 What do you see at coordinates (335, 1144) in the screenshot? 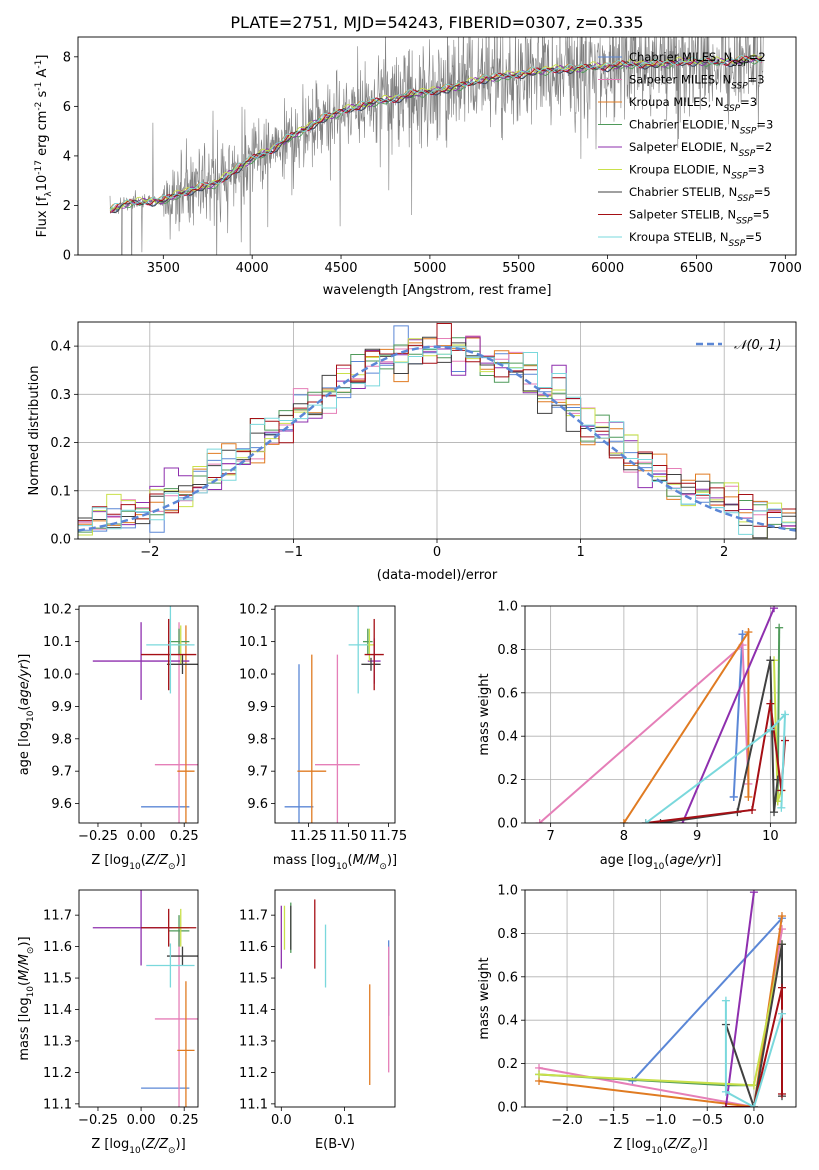
I see `x-axis-label: E(B-V)` at bounding box center [335, 1144].